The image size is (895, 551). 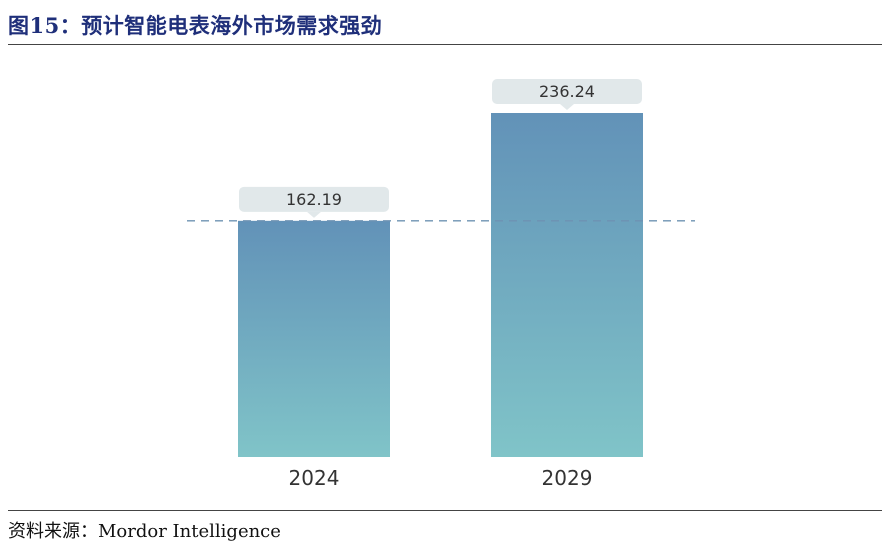 I want to click on bar-2029, so click(x=567, y=285).